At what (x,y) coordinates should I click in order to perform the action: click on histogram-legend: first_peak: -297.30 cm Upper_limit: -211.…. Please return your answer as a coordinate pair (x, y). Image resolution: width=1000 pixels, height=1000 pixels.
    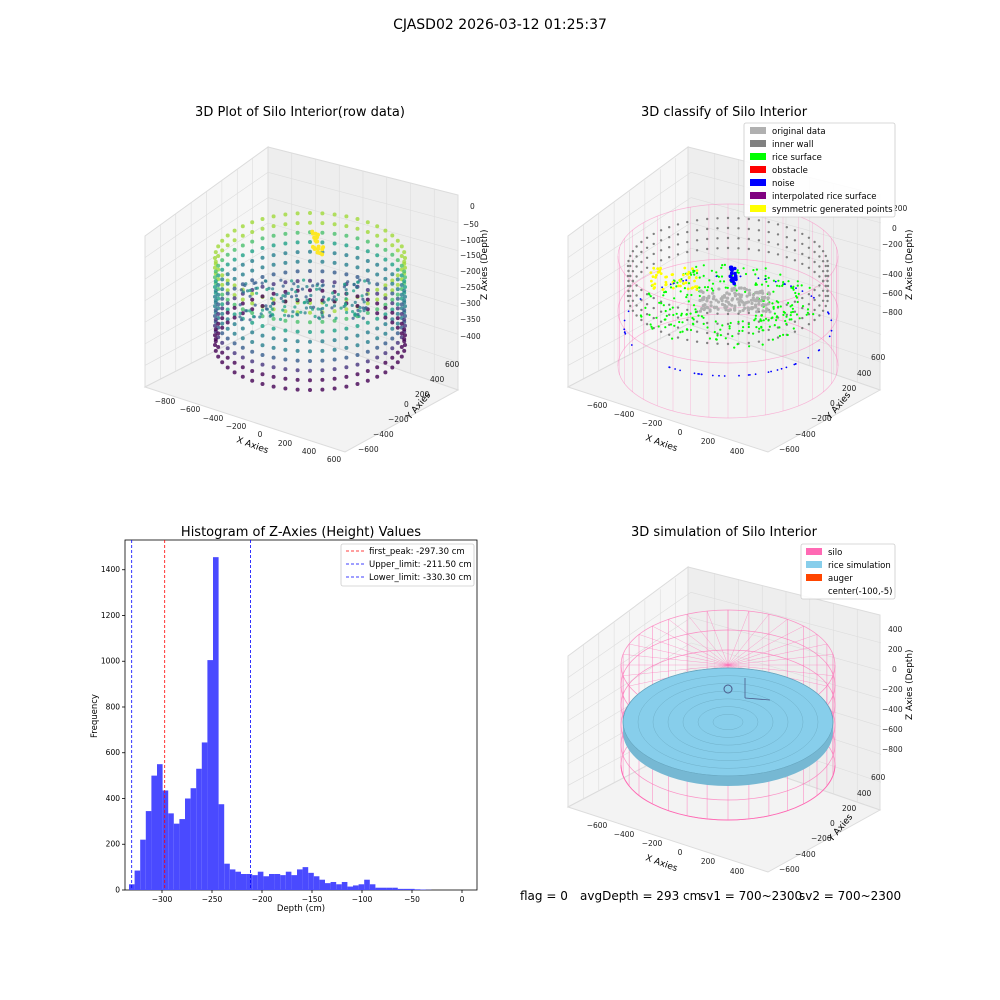
    Looking at the image, I should click on (407, 565).